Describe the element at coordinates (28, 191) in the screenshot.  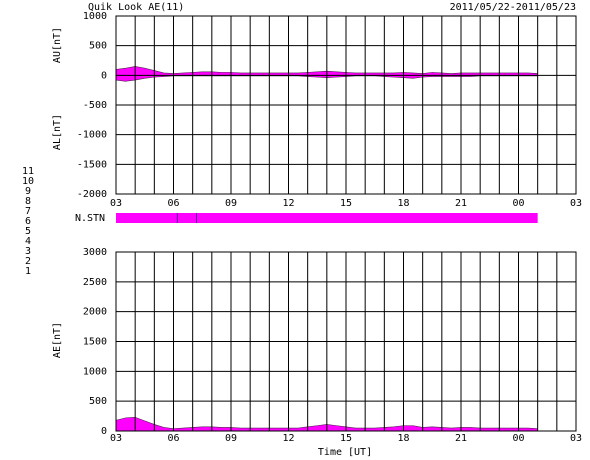
I see `station-legend-label: 9` at that location.